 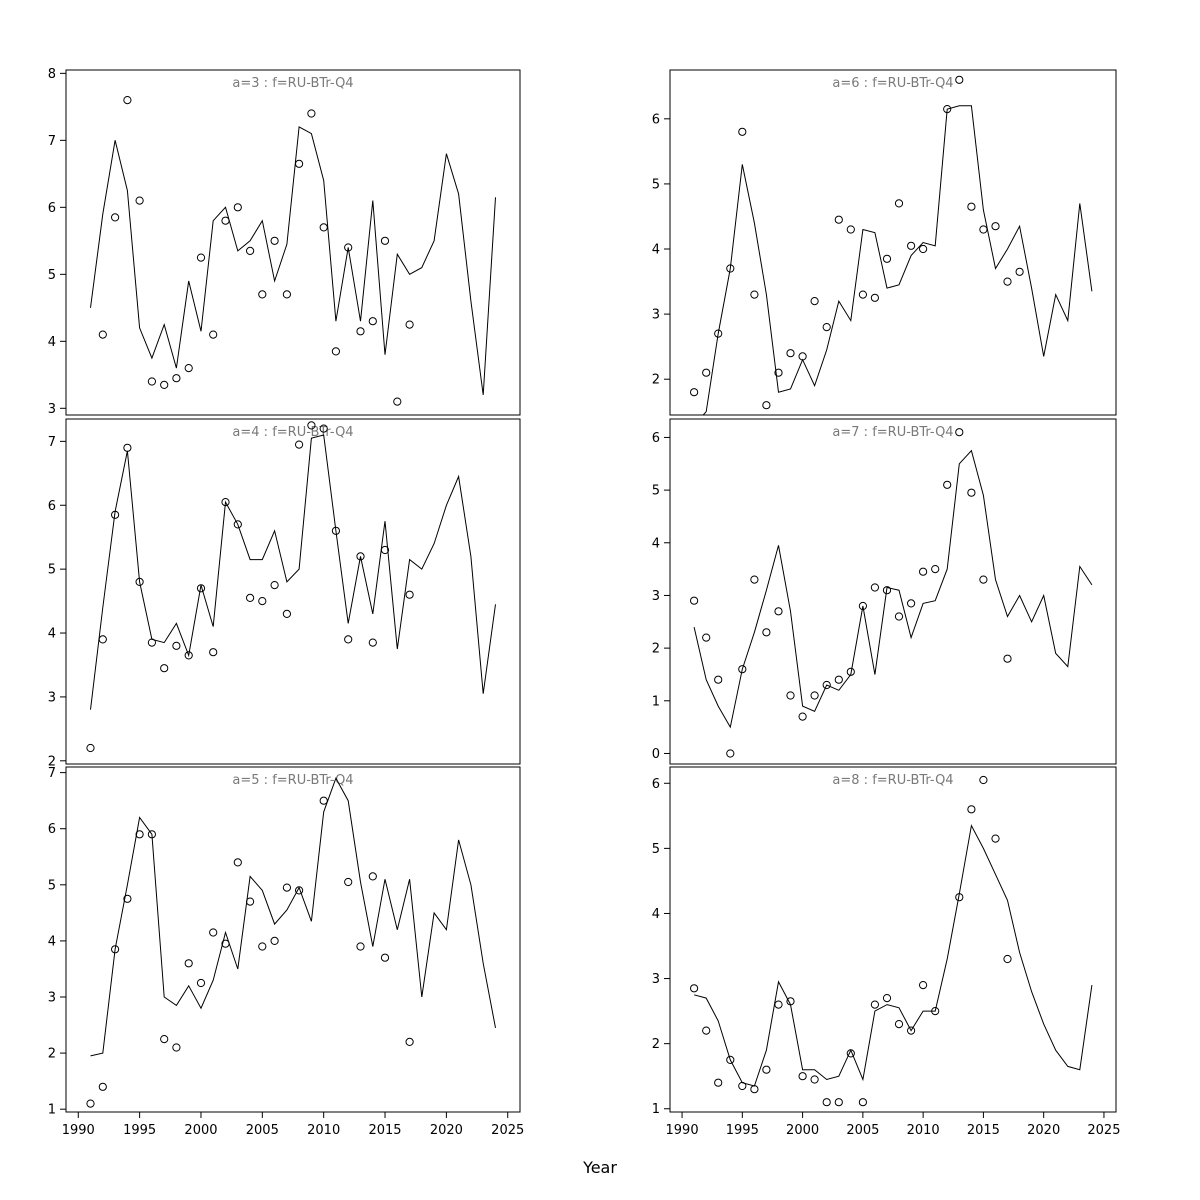 I want to click on x-tick-label: 1995, so click(x=742, y=1130).